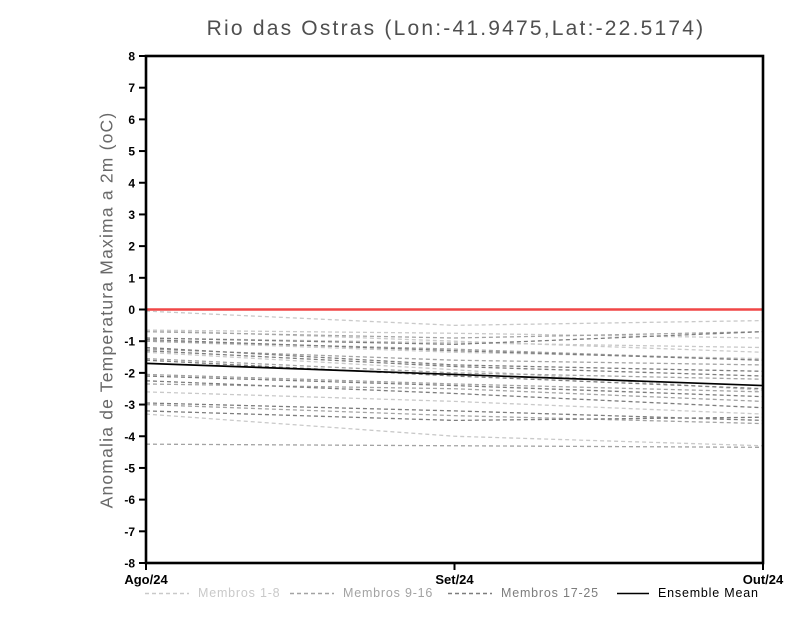 This screenshot has width=800, height=618. I want to click on y-tick-label: 5, so click(131, 152).